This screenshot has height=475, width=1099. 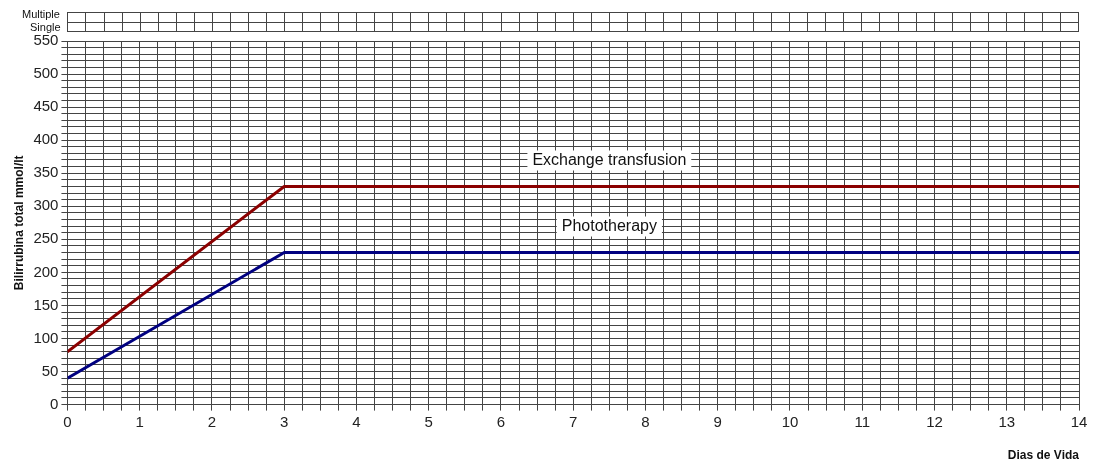 What do you see at coordinates (717, 421) in the screenshot?
I see `x-tick-label: 9` at bounding box center [717, 421].